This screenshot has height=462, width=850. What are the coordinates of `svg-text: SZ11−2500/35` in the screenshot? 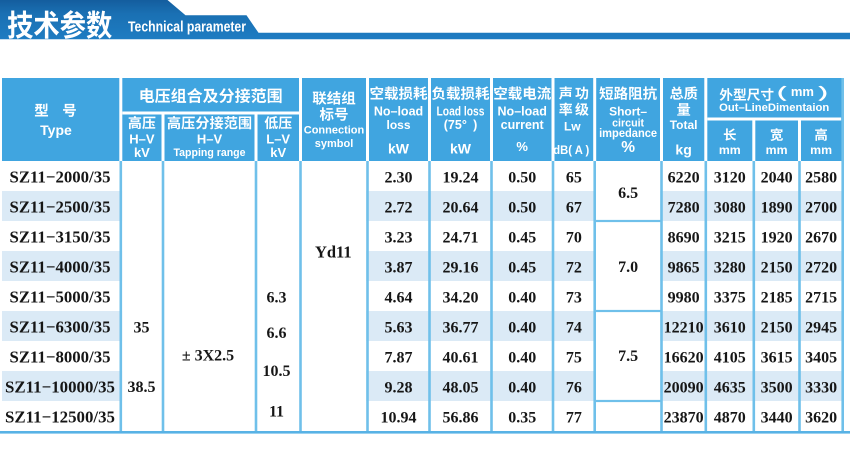 It's located at (60, 207).